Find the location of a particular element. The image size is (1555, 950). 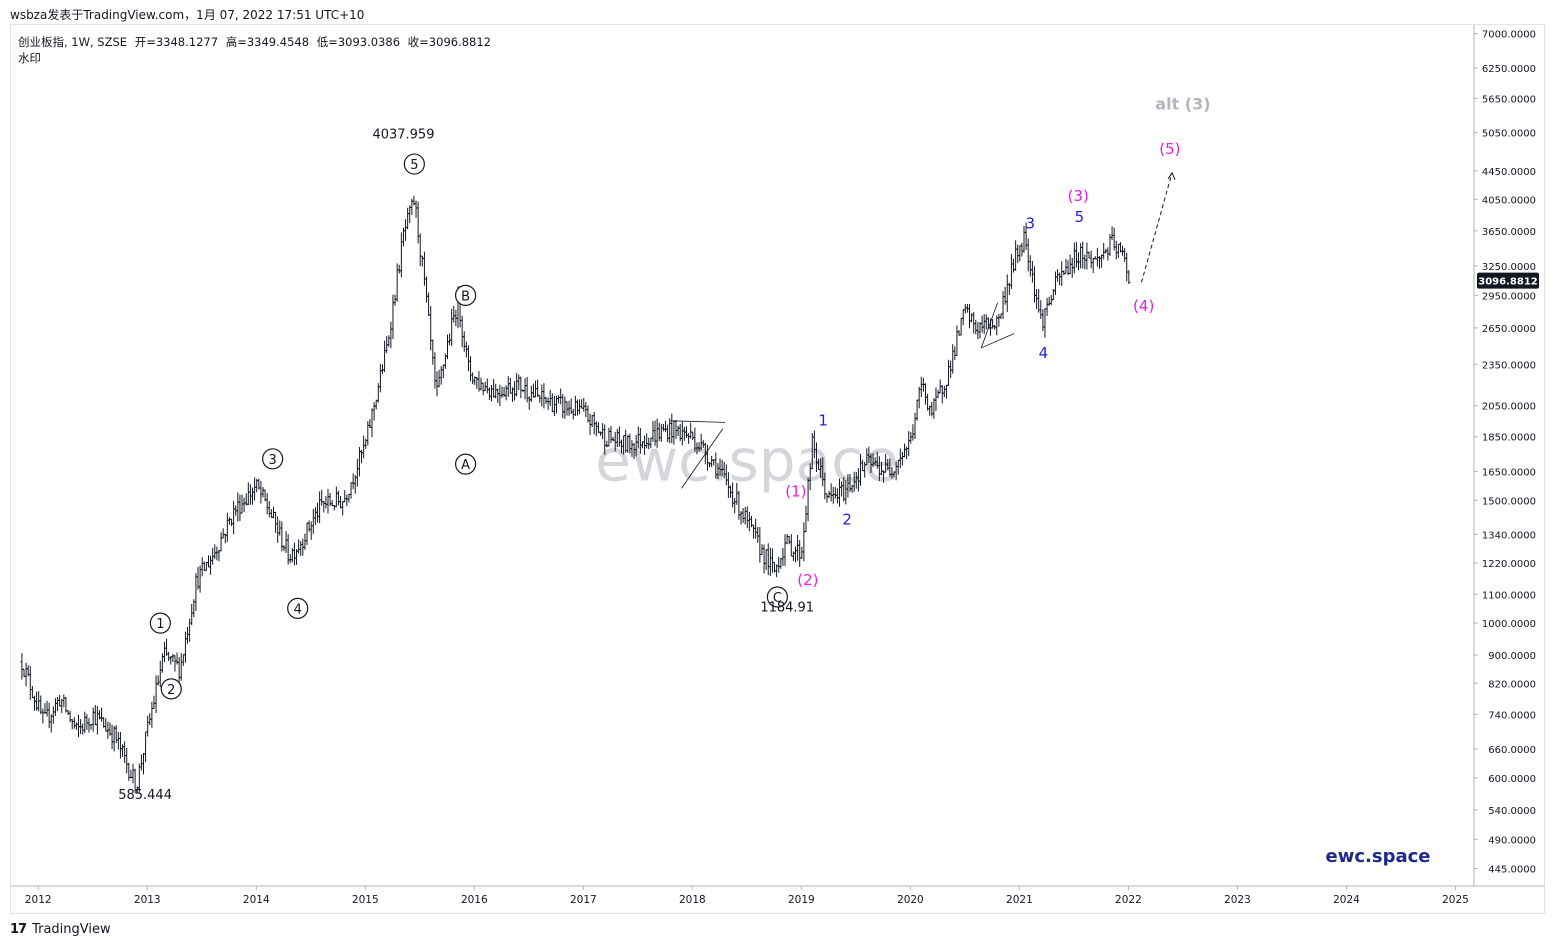

price-tick-label: 600.0000 is located at coordinates (1512, 779).